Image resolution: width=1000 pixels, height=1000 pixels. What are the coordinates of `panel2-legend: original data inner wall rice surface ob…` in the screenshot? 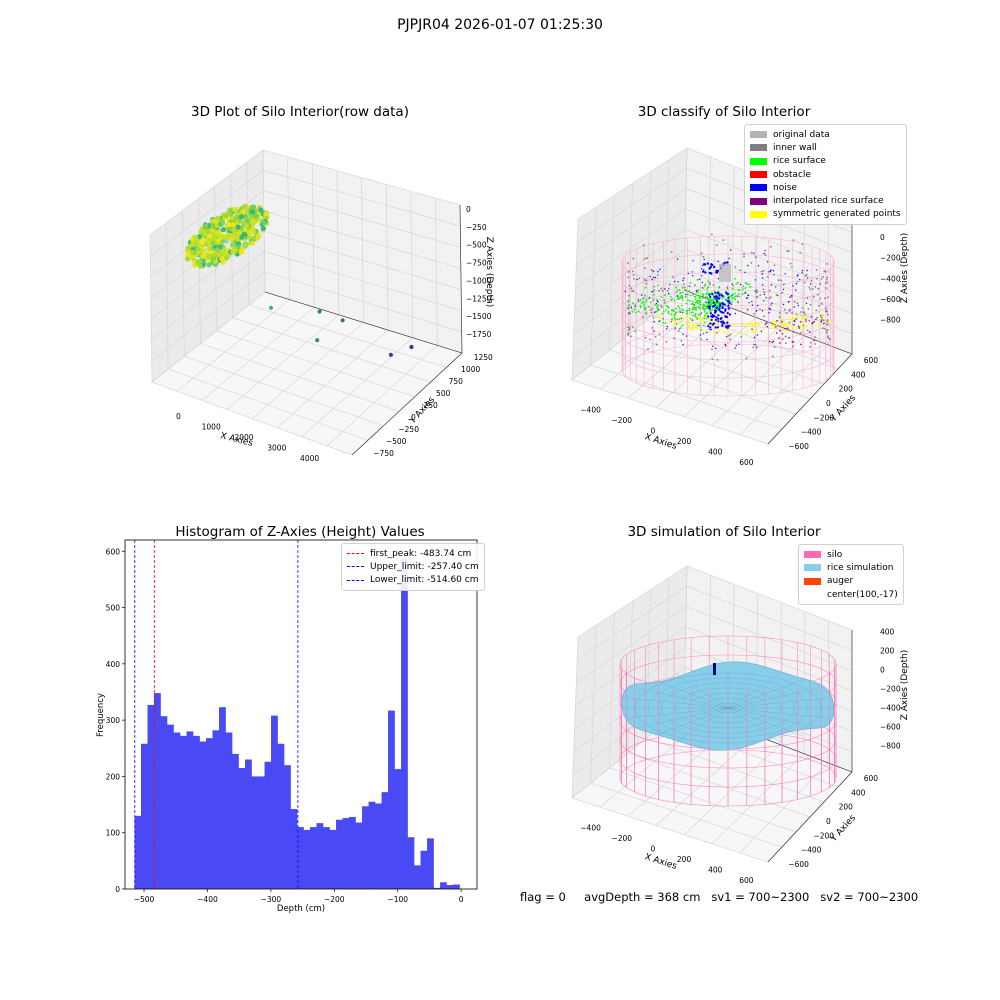 It's located at (825, 175).